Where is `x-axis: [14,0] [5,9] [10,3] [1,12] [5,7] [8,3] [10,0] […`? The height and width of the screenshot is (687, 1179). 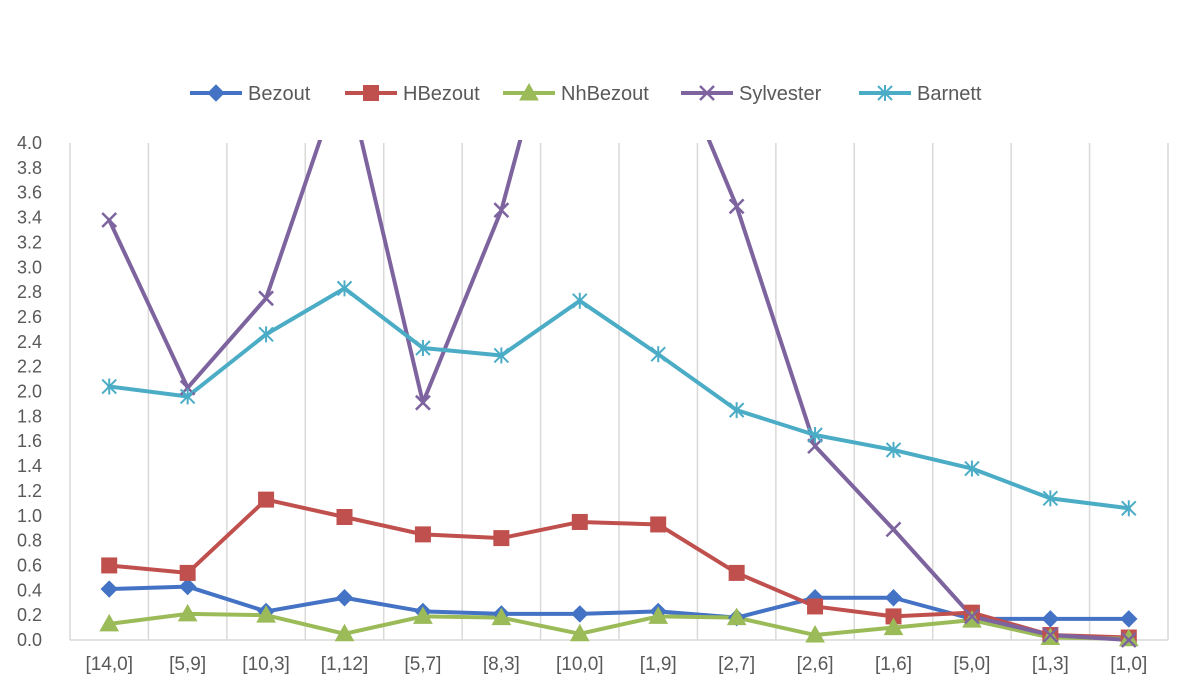
x-axis: [14,0] [5,9] [10,3] [1,12] [5,7] [8,3] [10,0] [… is located at coordinates (616, 664).